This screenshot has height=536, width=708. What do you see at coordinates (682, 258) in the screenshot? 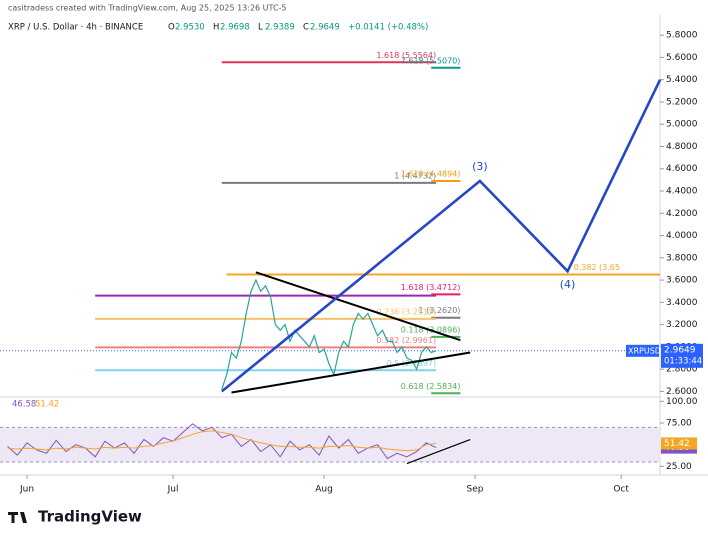
I see `y-tick-label: 3.8000` at bounding box center [682, 258].